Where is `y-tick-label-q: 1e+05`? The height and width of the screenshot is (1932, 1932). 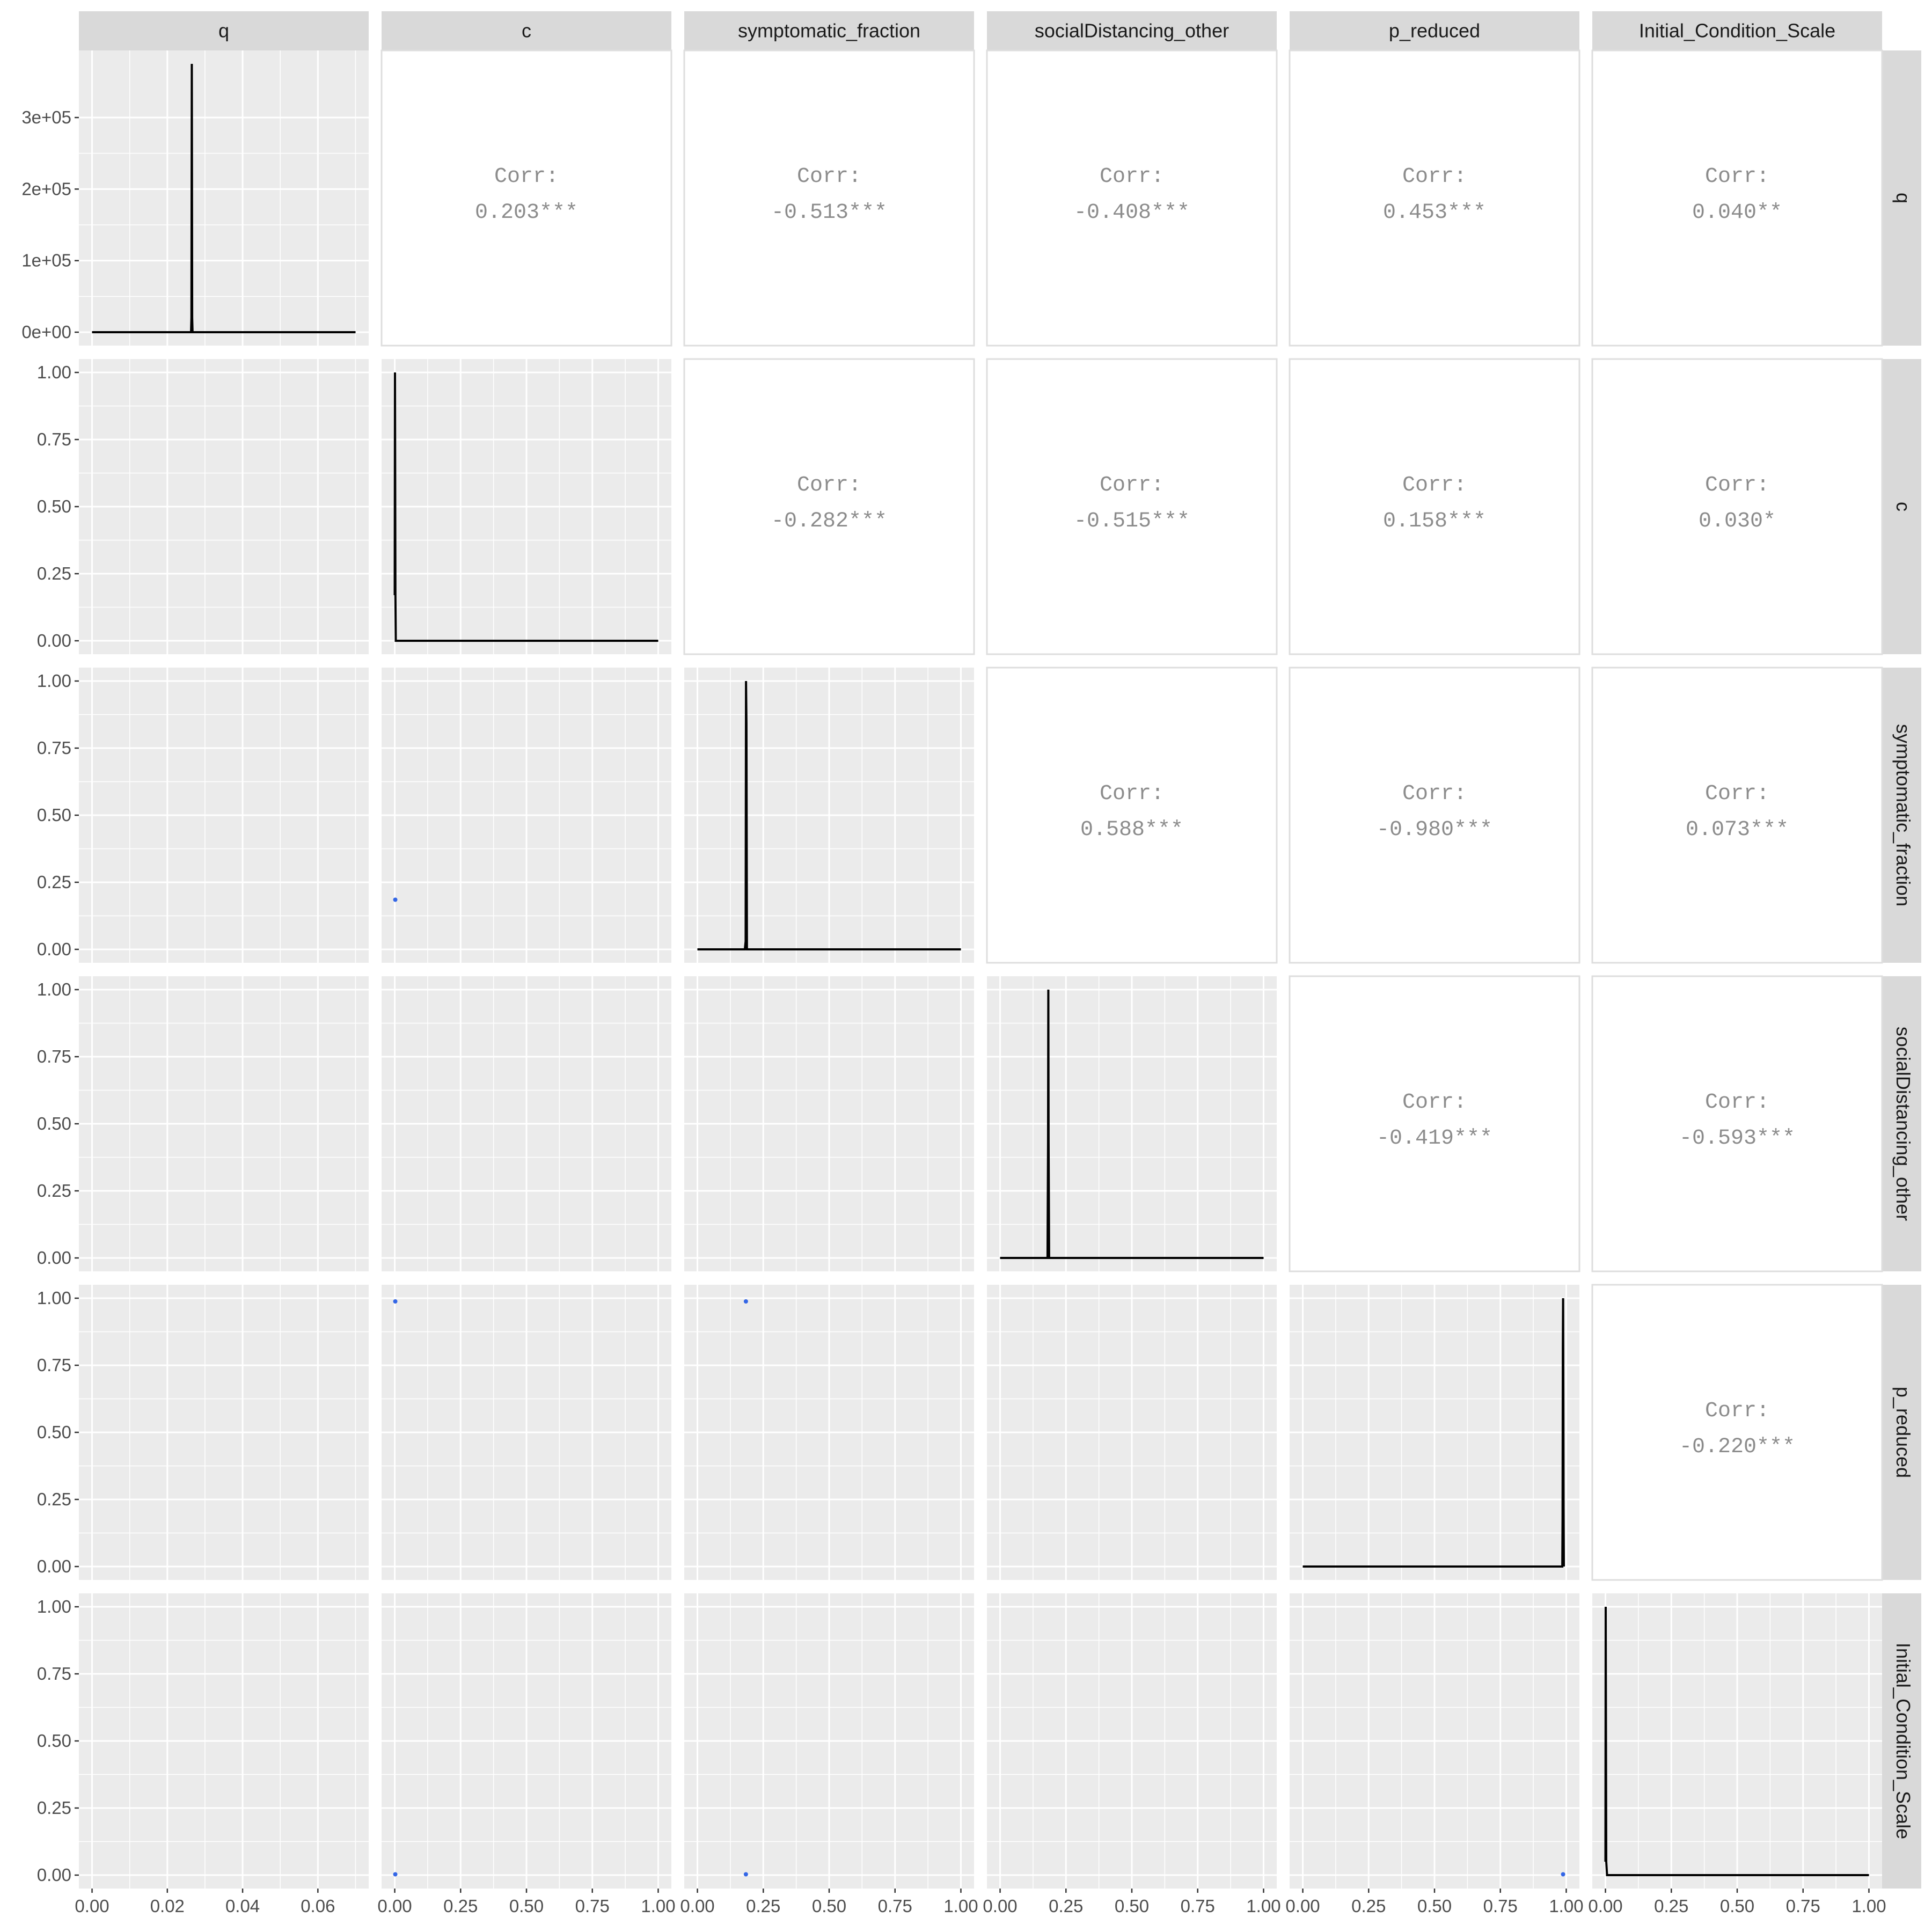
y-tick-label-q: 1e+05 is located at coordinates (46, 260).